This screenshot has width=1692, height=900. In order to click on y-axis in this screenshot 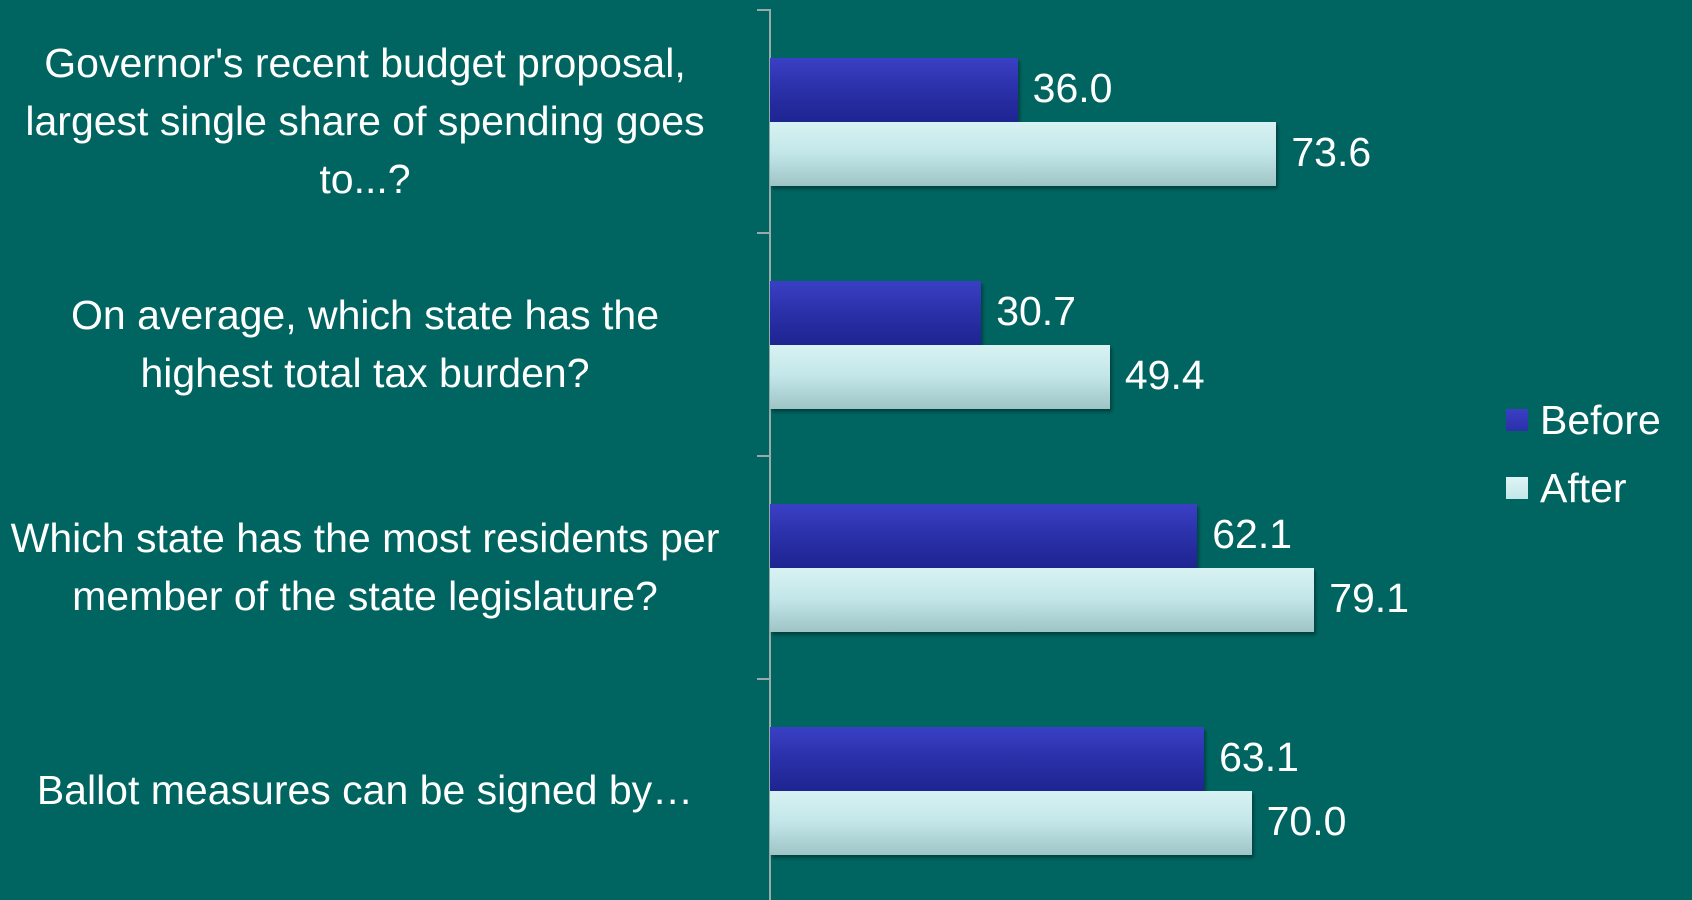, I will do `click(770, 454)`.